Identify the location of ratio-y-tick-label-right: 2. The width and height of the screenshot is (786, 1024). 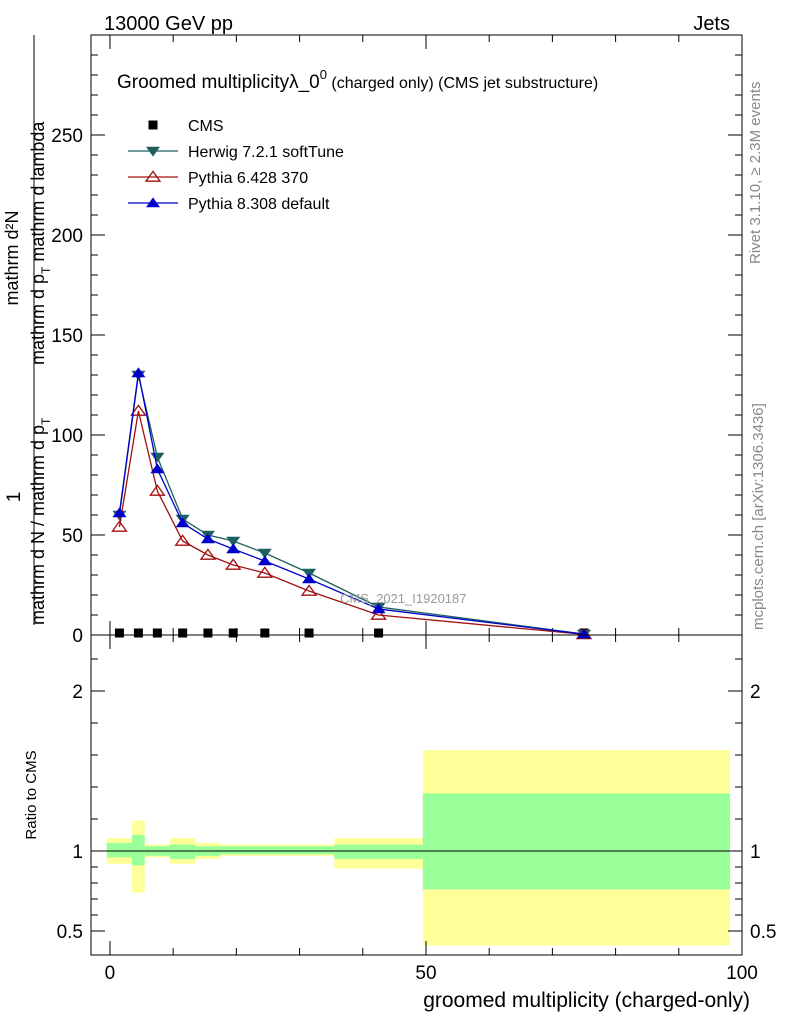
(755, 692).